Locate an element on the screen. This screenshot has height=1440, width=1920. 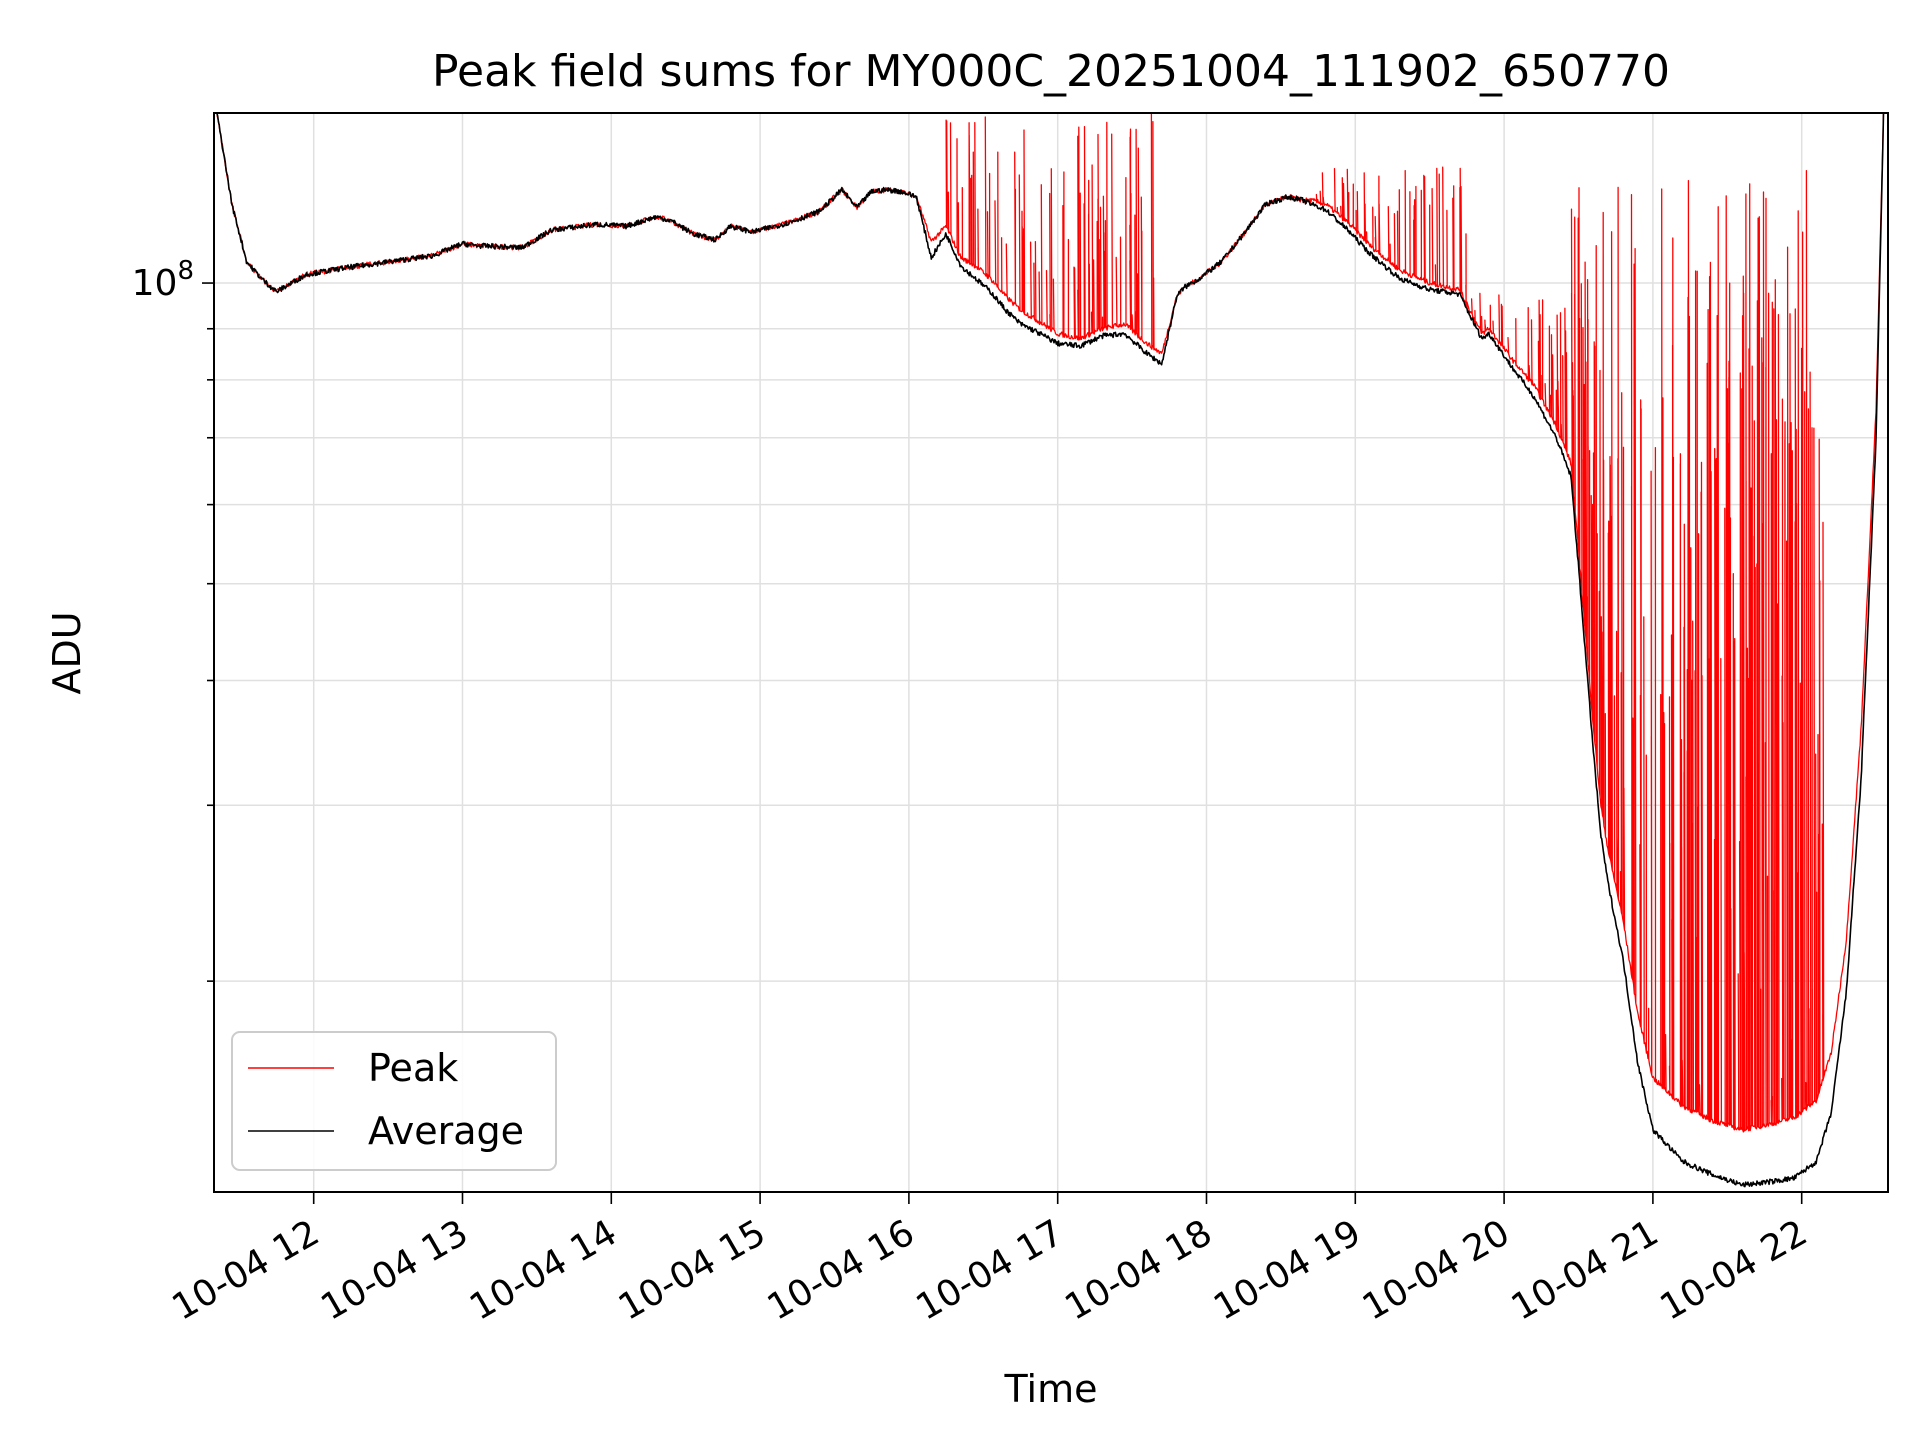
y-axis-label: ADU is located at coordinates (67, 652).